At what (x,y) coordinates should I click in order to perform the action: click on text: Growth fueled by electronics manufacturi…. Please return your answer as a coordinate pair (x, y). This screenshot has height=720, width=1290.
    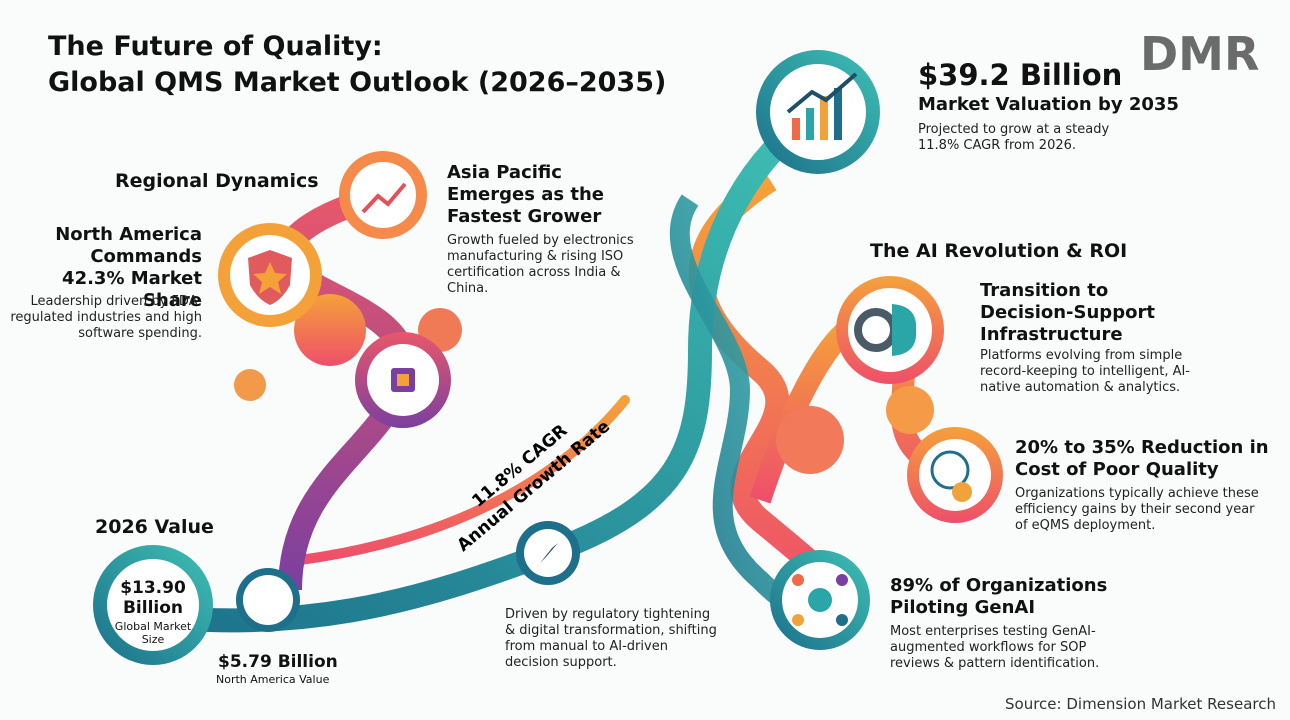
    Looking at the image, I should click on (540, 264).